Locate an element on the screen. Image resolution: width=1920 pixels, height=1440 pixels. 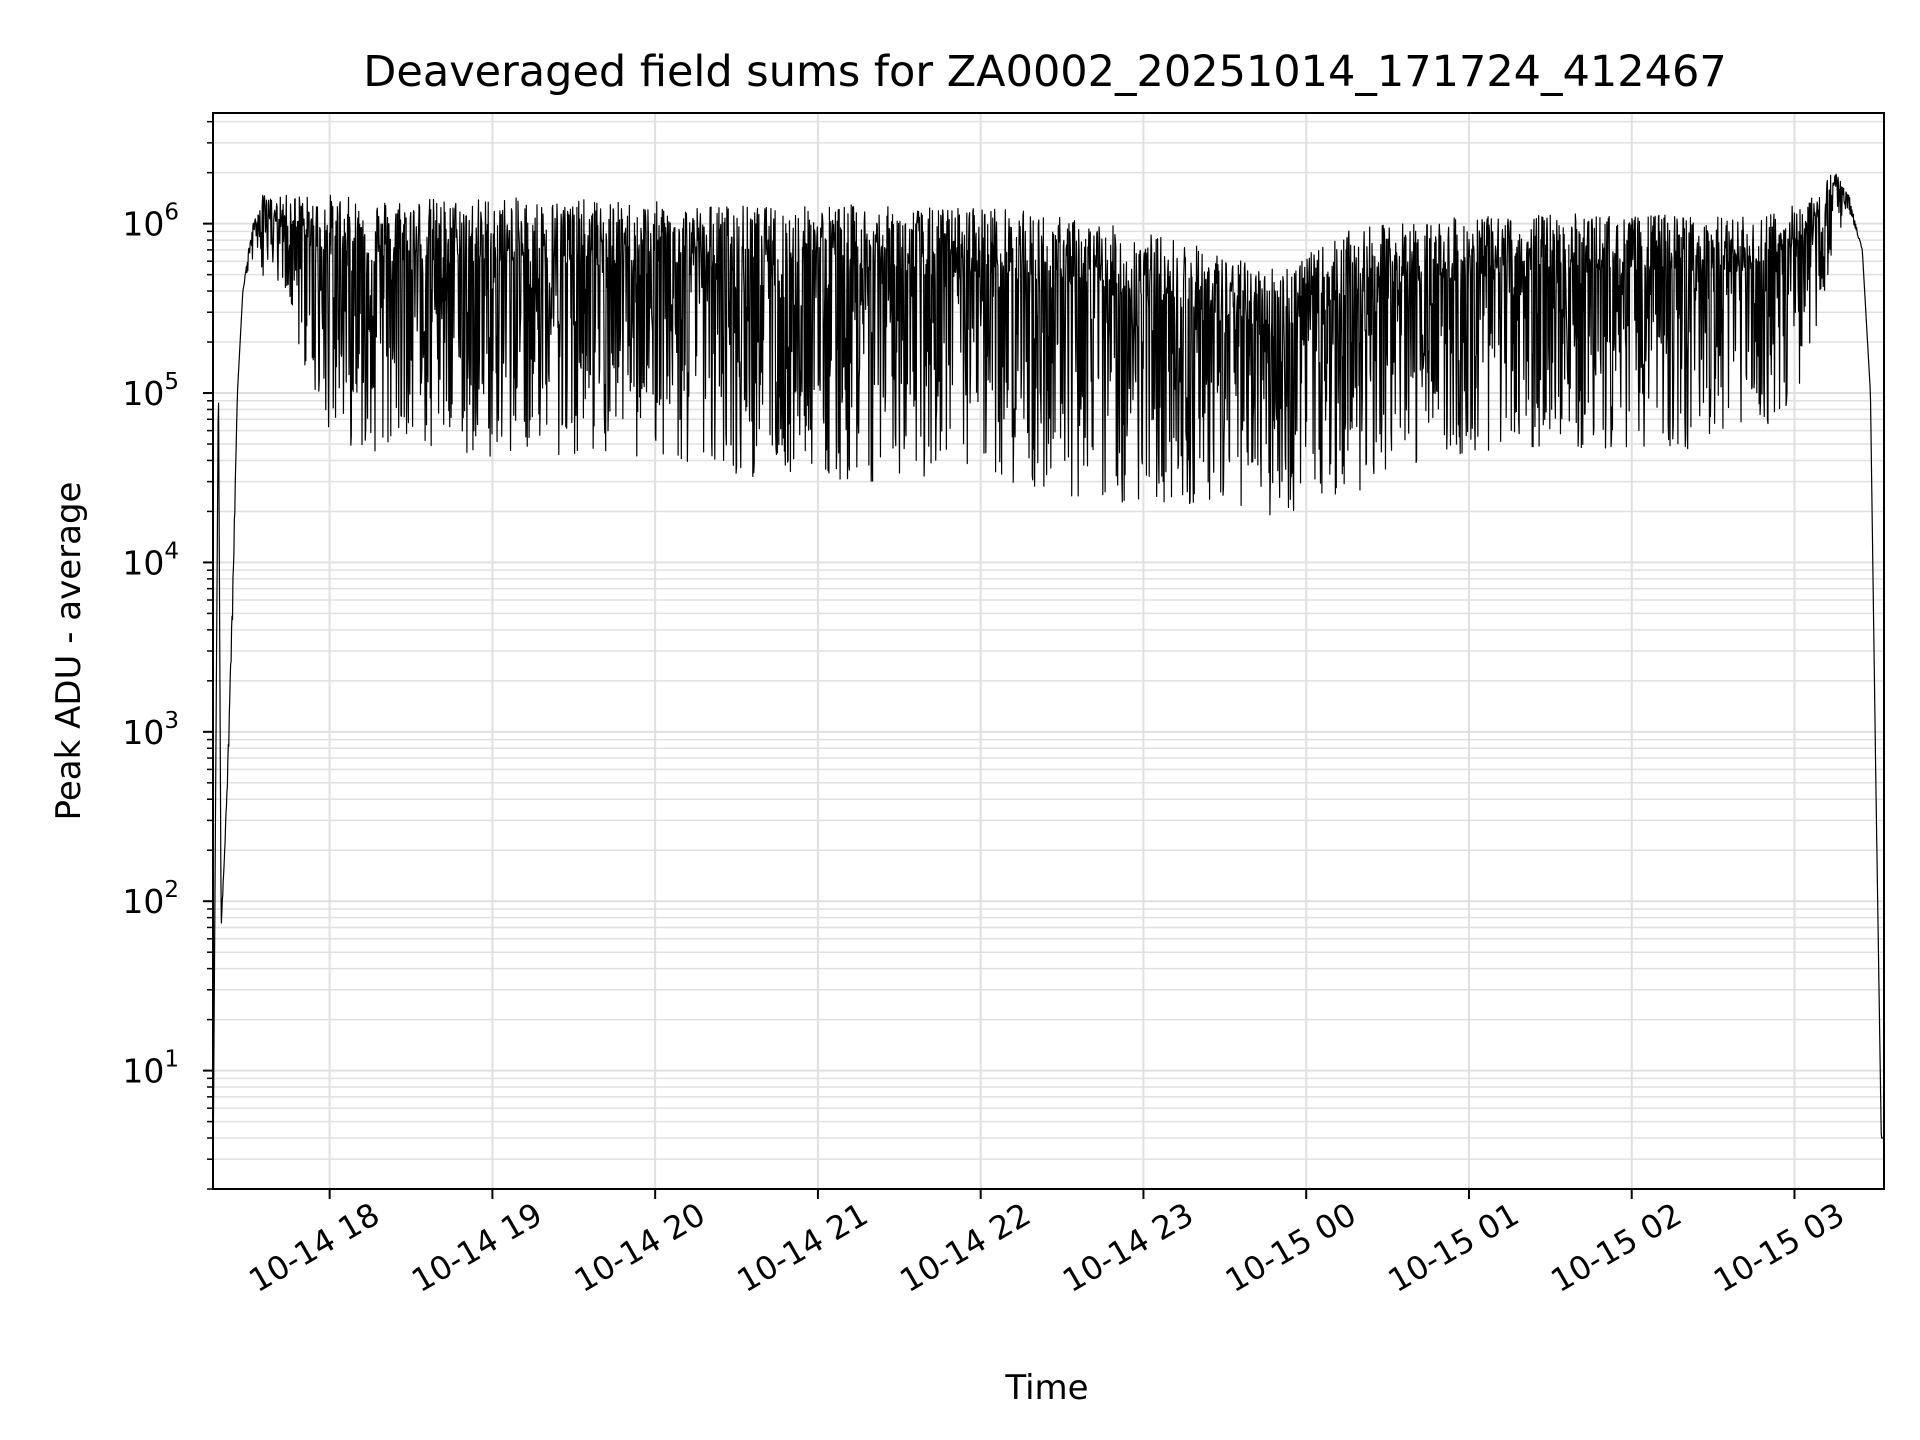
y-tick-label: 10⁶ is located at coordinates (150, 222).